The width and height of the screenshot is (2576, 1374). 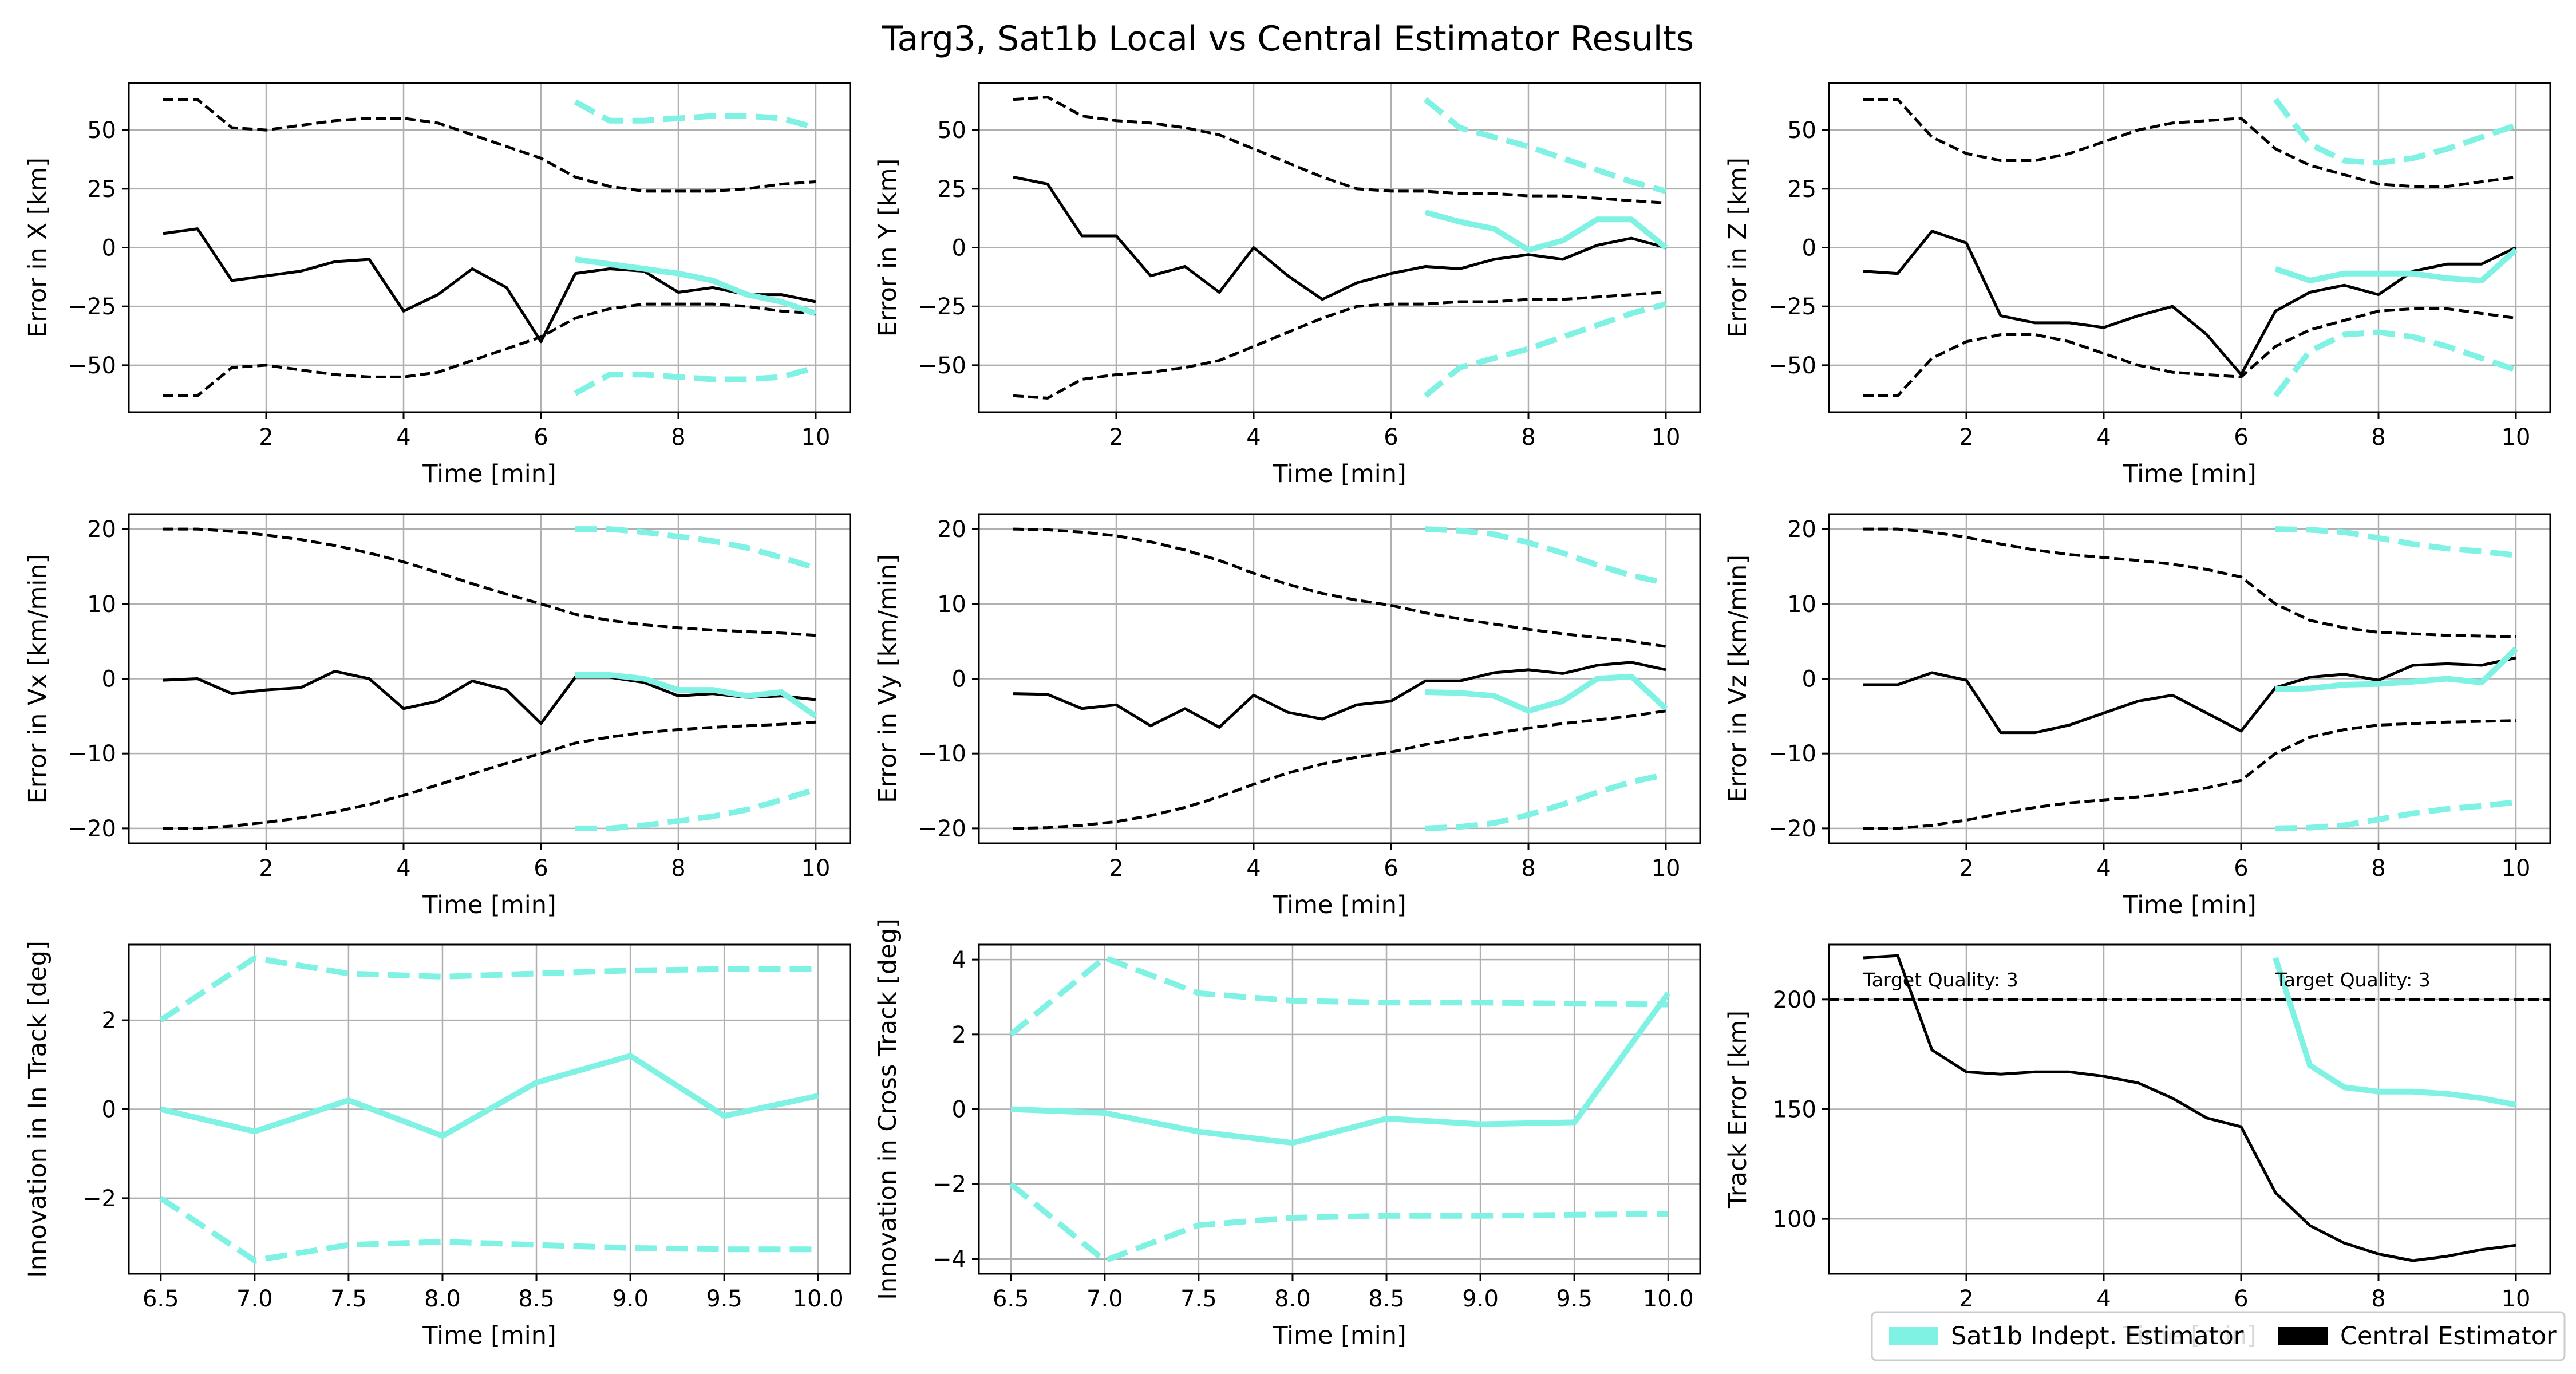 What do you see at coordinates (254, 1299) in the screenshot?
I see `x-tick-label: 7.0` at bounding box center [254, 1299].